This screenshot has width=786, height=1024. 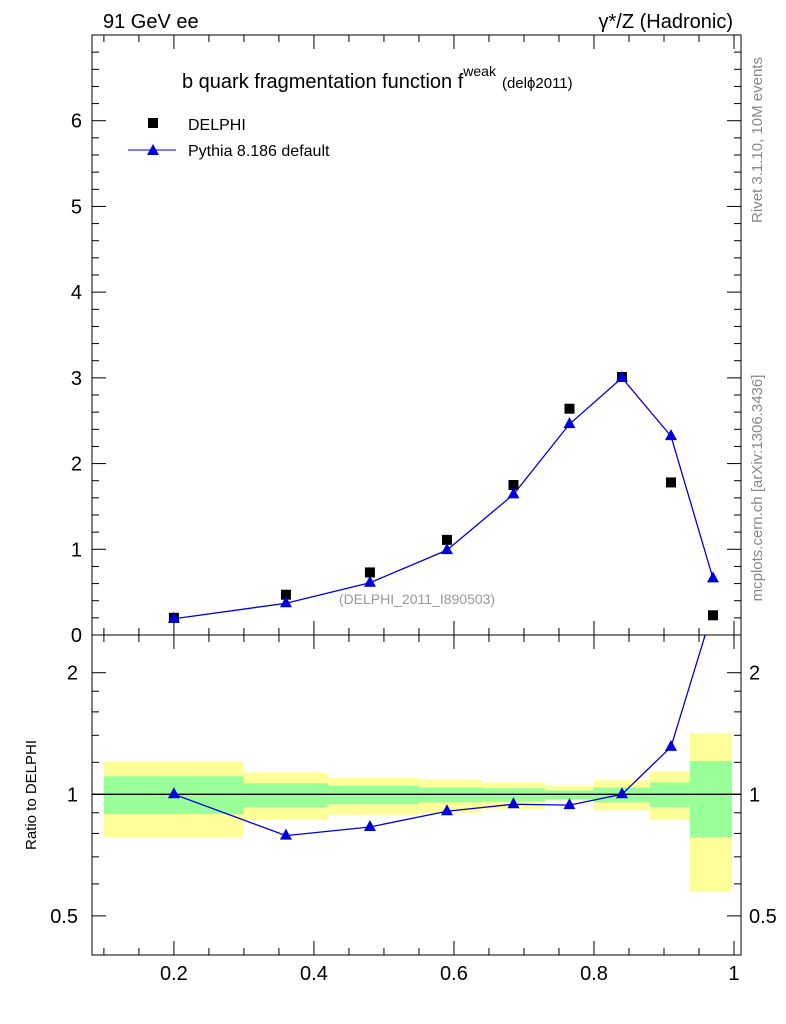 I want to click on ratio-y-tick-label: 0.5, so click(x=64, y=917).